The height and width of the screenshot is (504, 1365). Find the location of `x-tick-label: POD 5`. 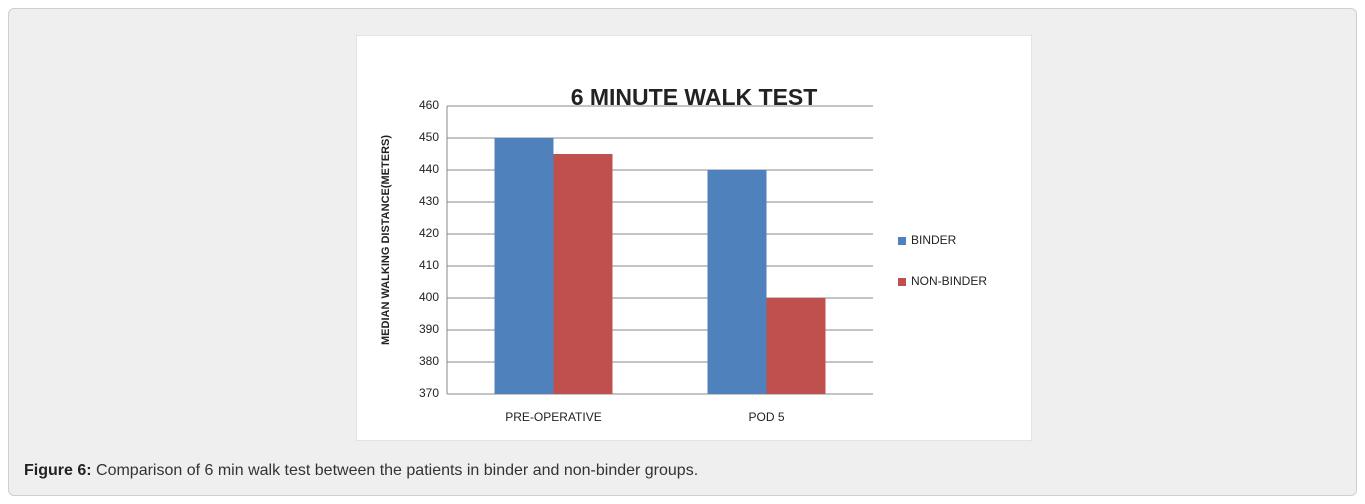

x-tick-label: POD 5 is located at coordinates (766, 417).